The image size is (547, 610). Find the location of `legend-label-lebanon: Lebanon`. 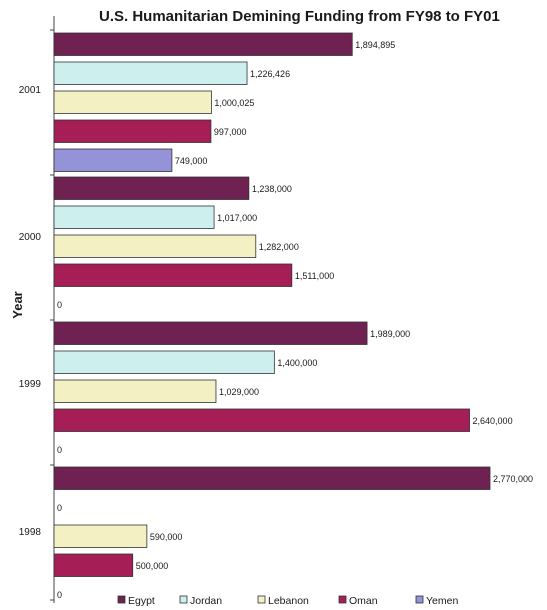

legend-label-lebanon: Lebanon is located at coordinates (288, 601).